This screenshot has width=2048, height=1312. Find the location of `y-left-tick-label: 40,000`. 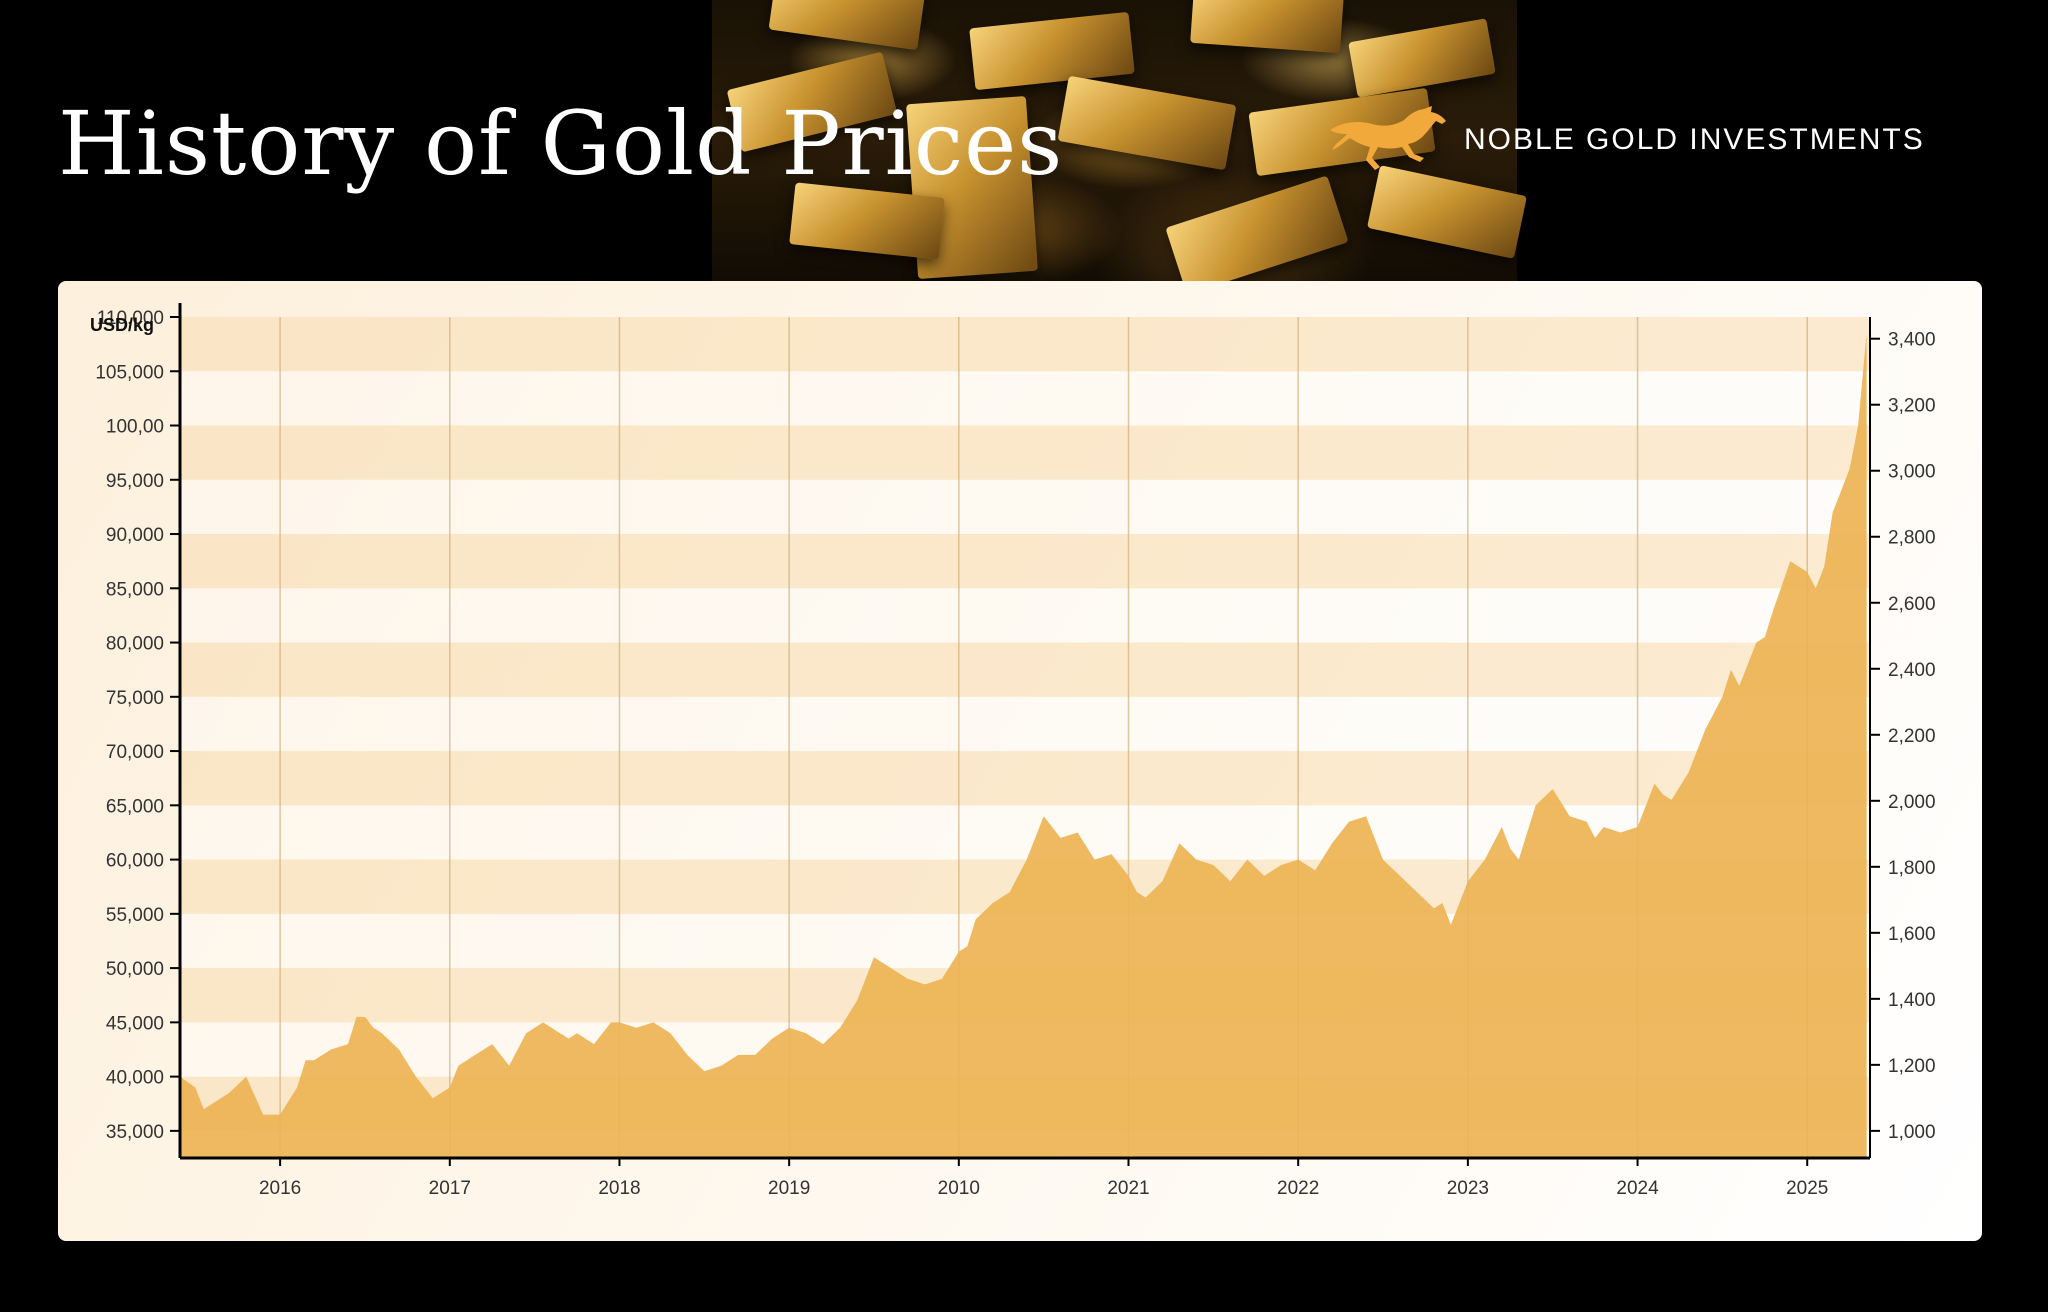

y-left-tick-label: 40,000 is located at coordinates (135, 1078).